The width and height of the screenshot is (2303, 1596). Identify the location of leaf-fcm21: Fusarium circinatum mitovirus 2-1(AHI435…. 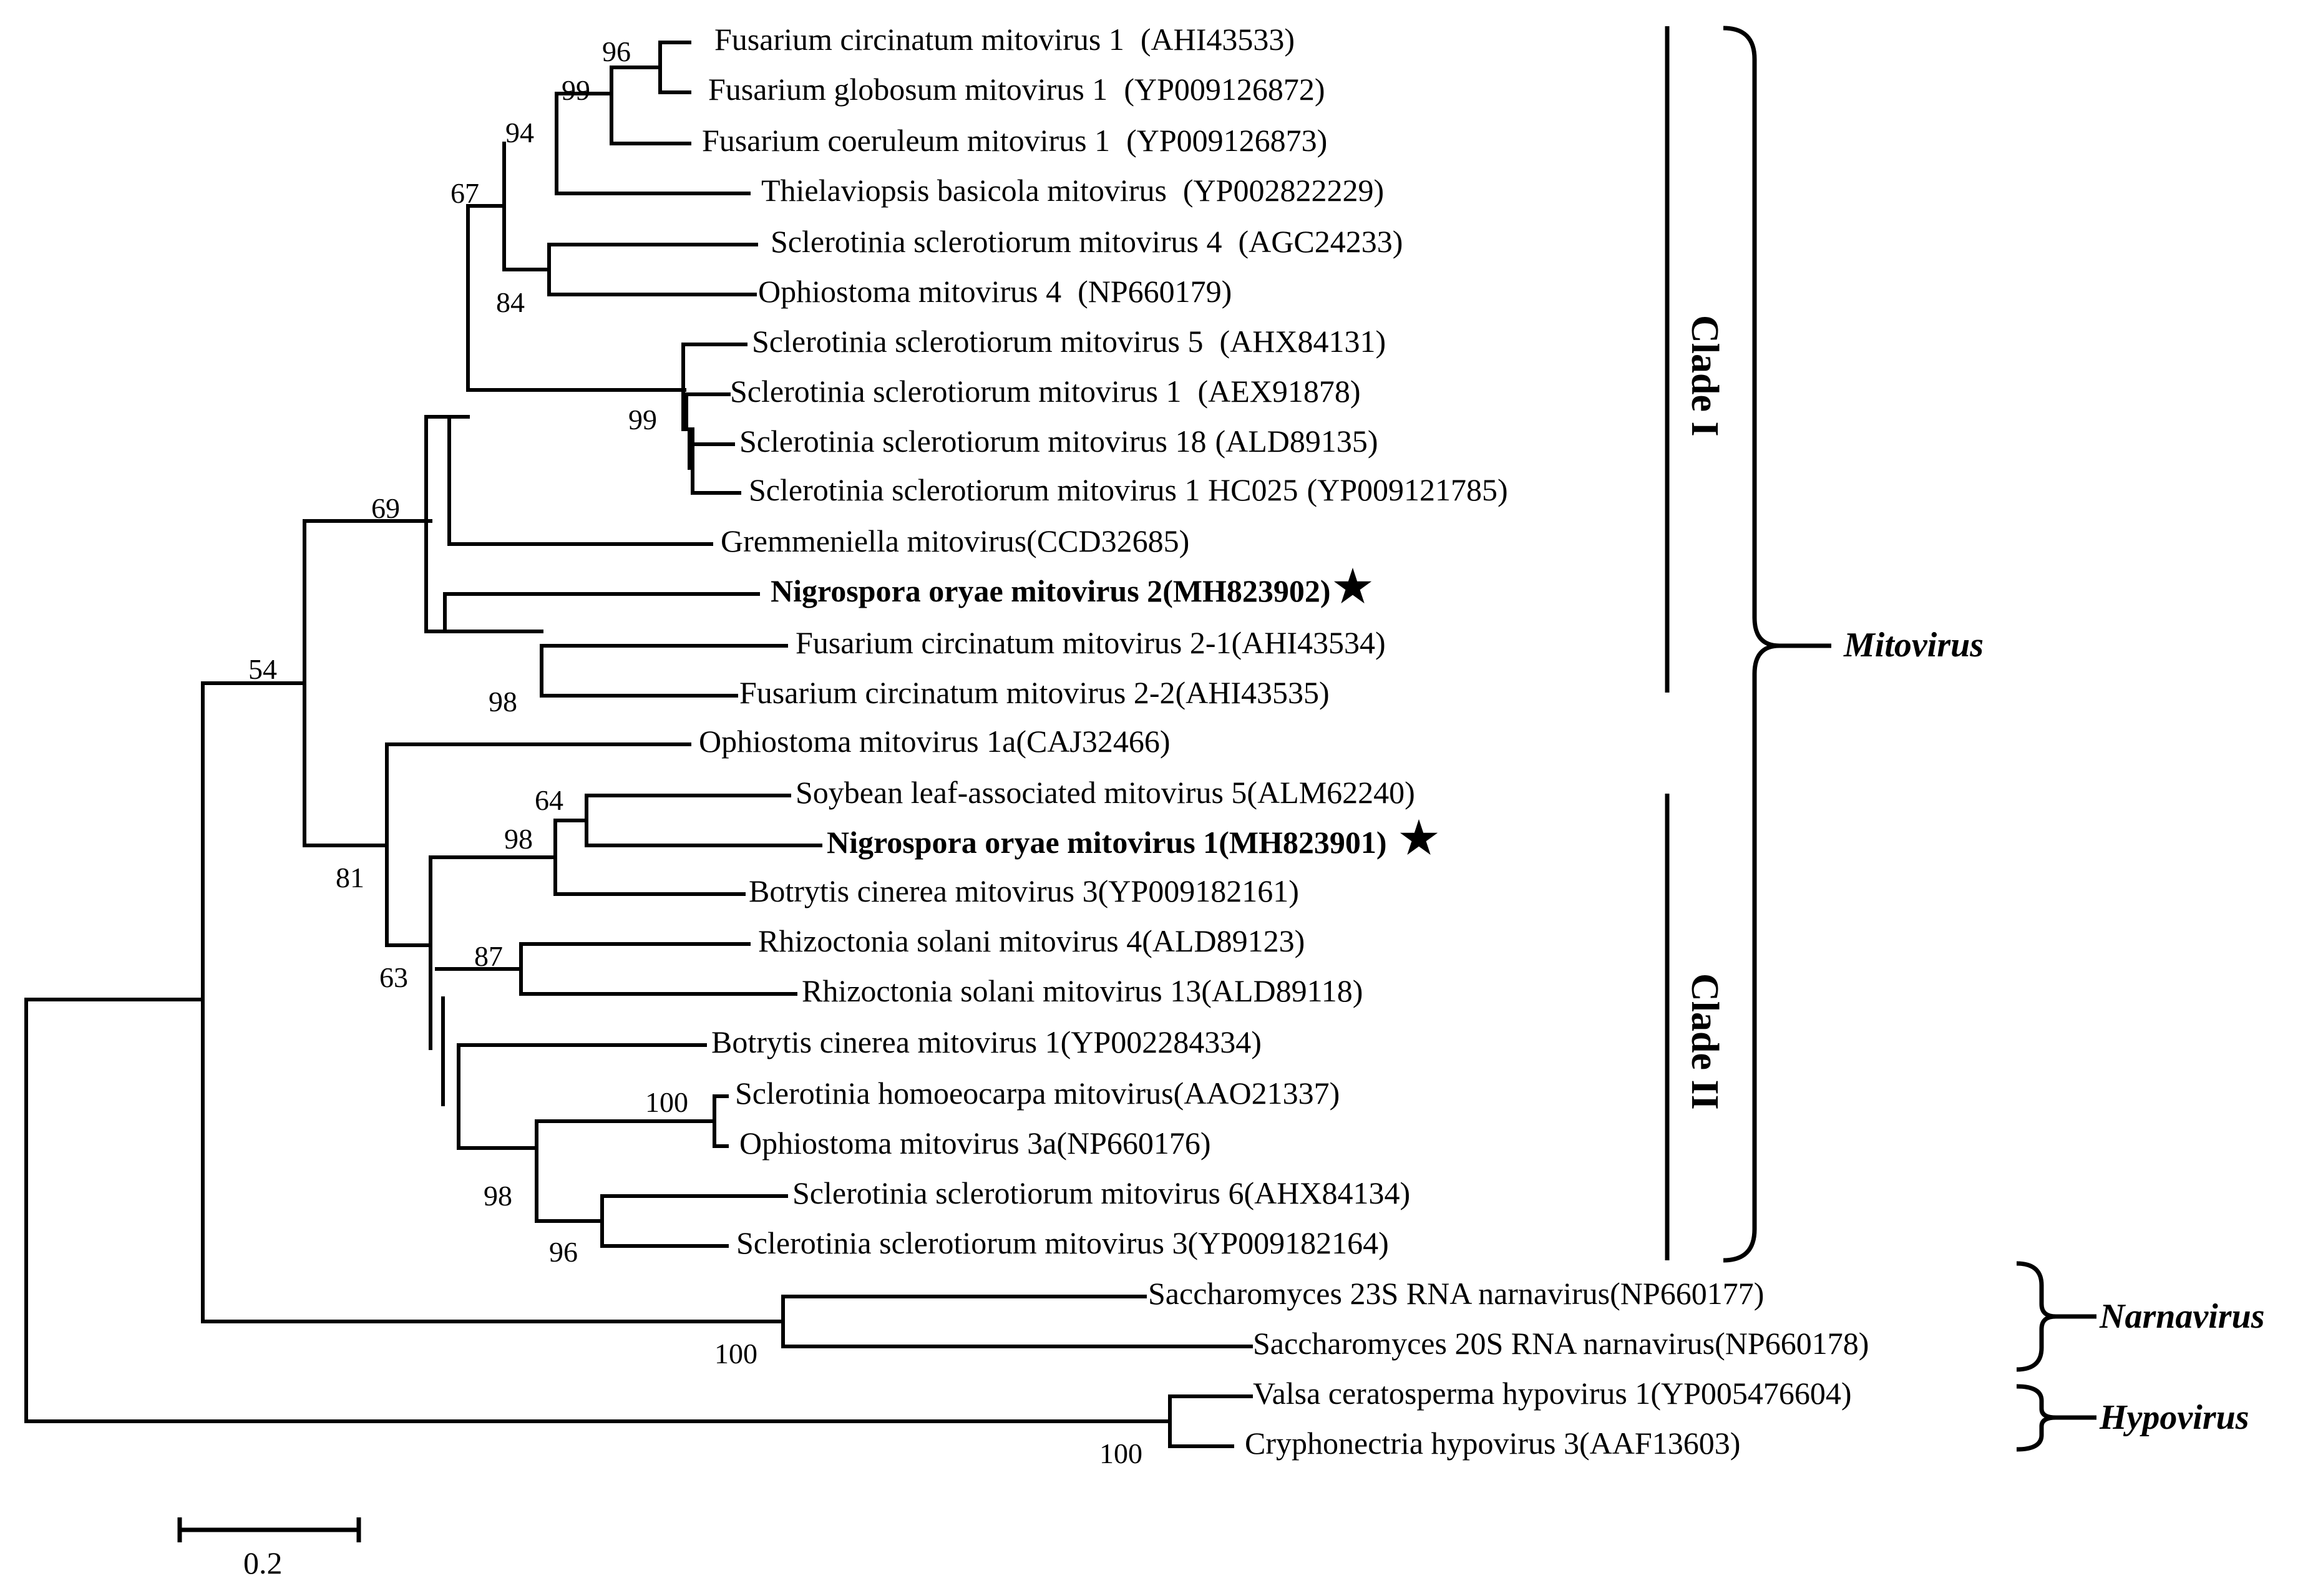
(1091, 642).